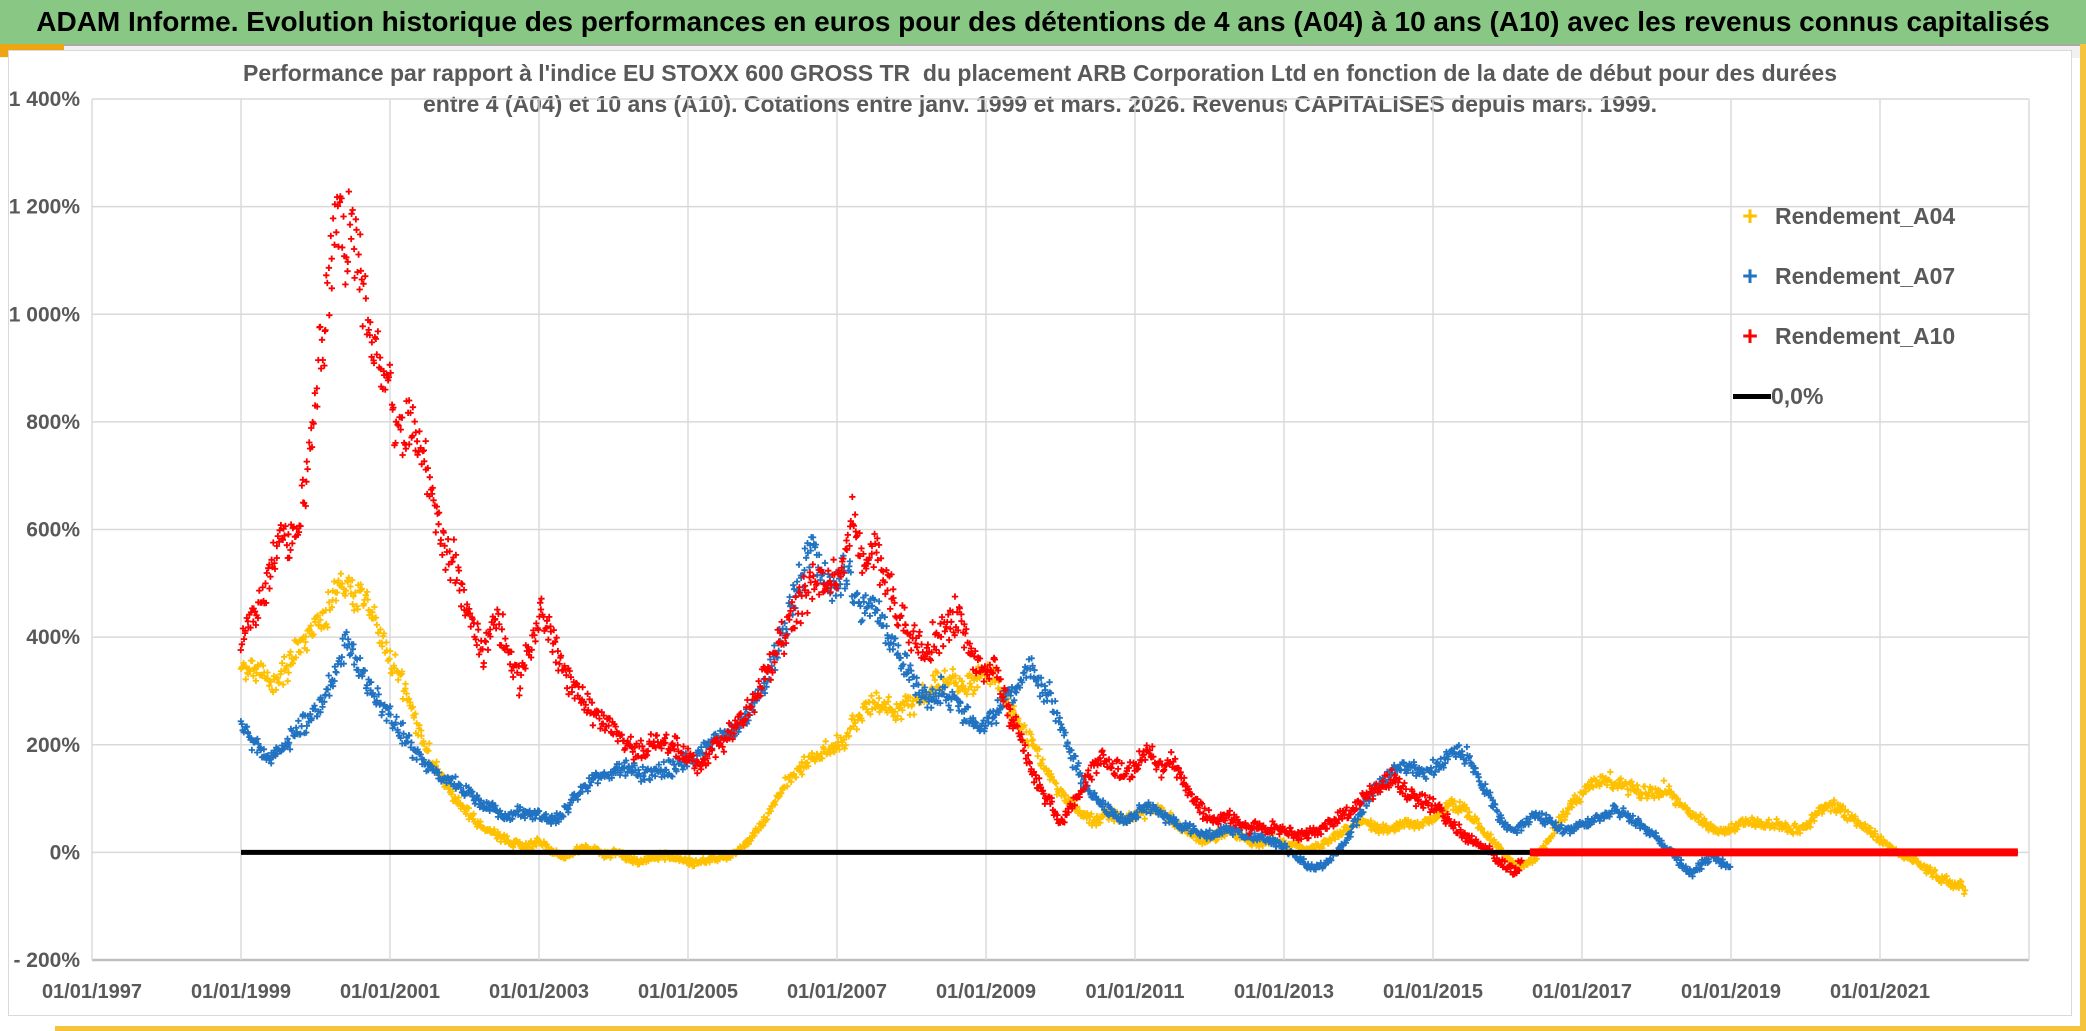  Describe the element at coordinates (1865, 275) in the screenshot. I see `legend-label: Rendement_A07` at that location.